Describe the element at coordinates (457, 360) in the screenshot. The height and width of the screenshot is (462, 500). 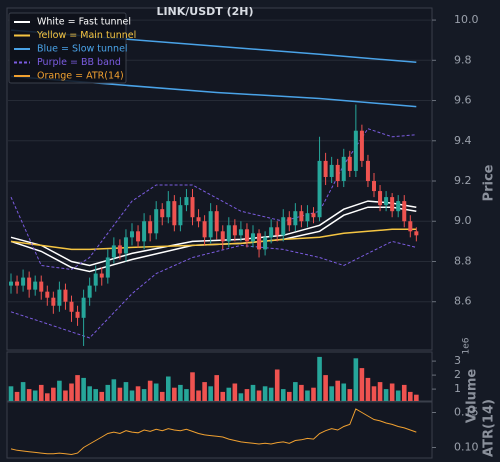
I see `y-tick-label: 3` at that location.